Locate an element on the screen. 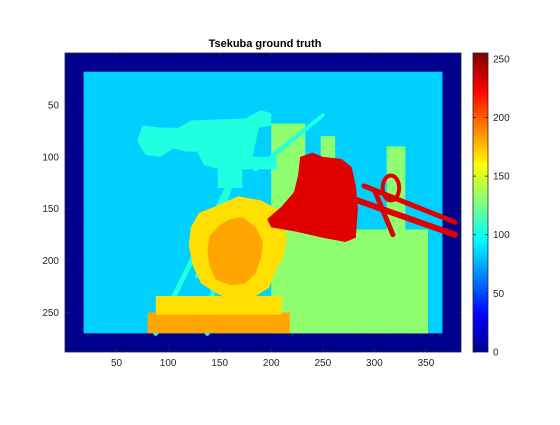  y-tick-label: 150 is located at coordinates (50, 209).